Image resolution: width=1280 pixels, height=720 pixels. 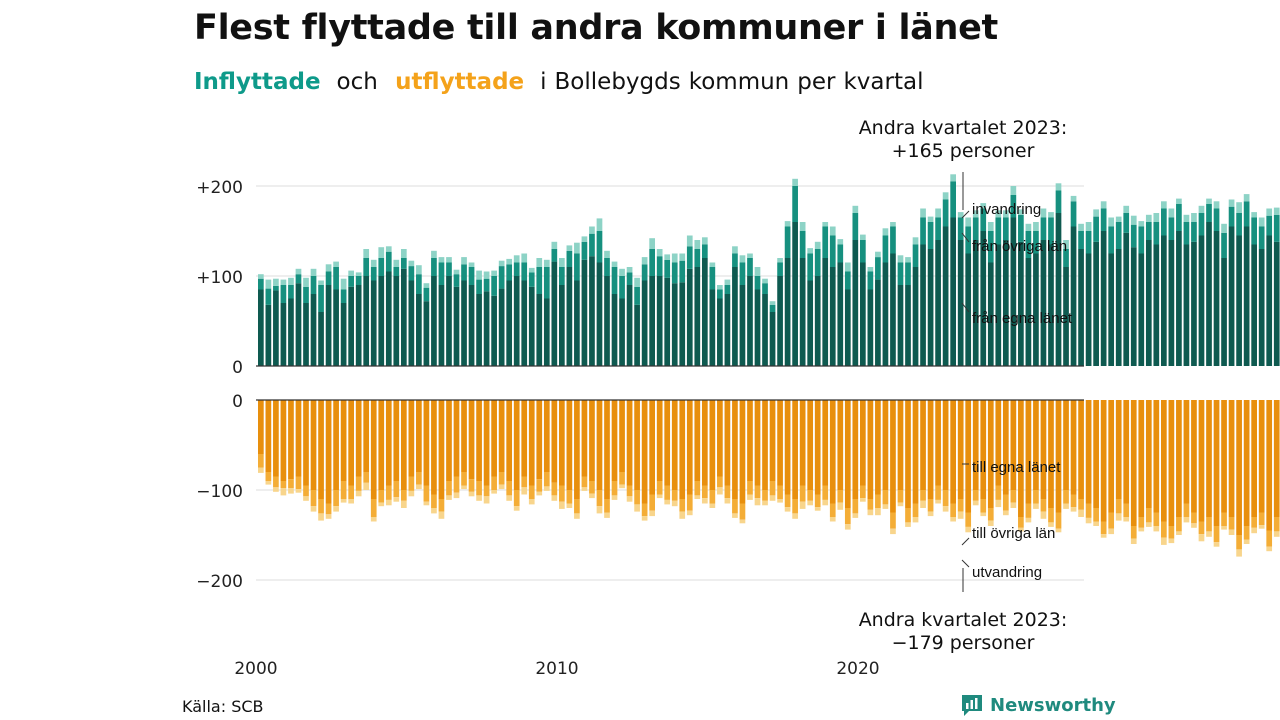 What do you see at coordinates (1019, 246) in the screenshot?
I see `legend-label-fran-ovriga-lan: från övriga län` at bounding box center [1019, 246].